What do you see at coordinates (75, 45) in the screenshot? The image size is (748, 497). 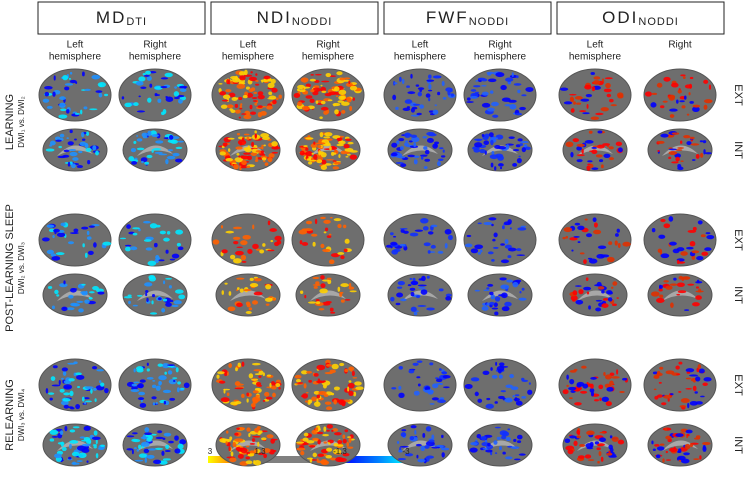 I see `hemisphere-label: Left` at bounding box center [75, 45].